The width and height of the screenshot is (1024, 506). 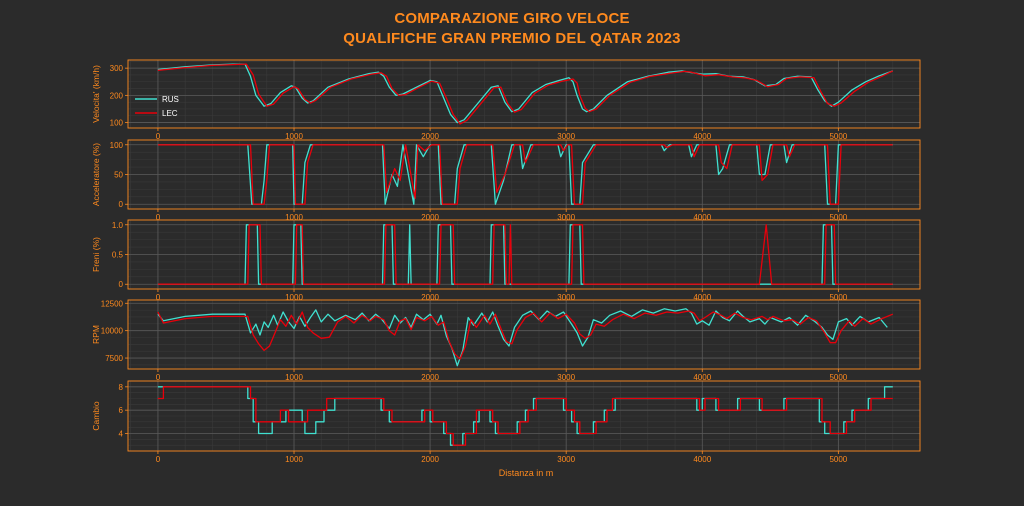 I want to click on panel-gear-x-tick-label: 5000, so click(x=838, y=459).